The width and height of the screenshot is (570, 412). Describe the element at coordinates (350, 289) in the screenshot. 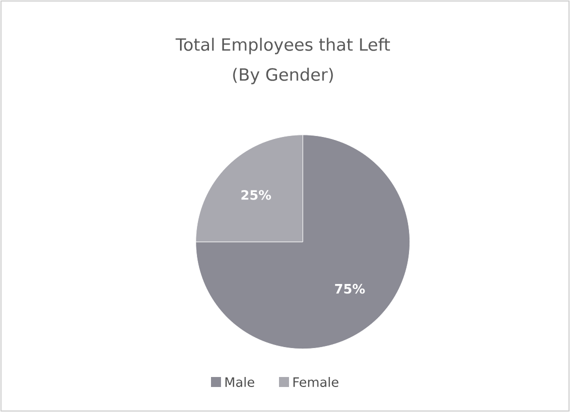

I see `data-label: 75%` at that location.